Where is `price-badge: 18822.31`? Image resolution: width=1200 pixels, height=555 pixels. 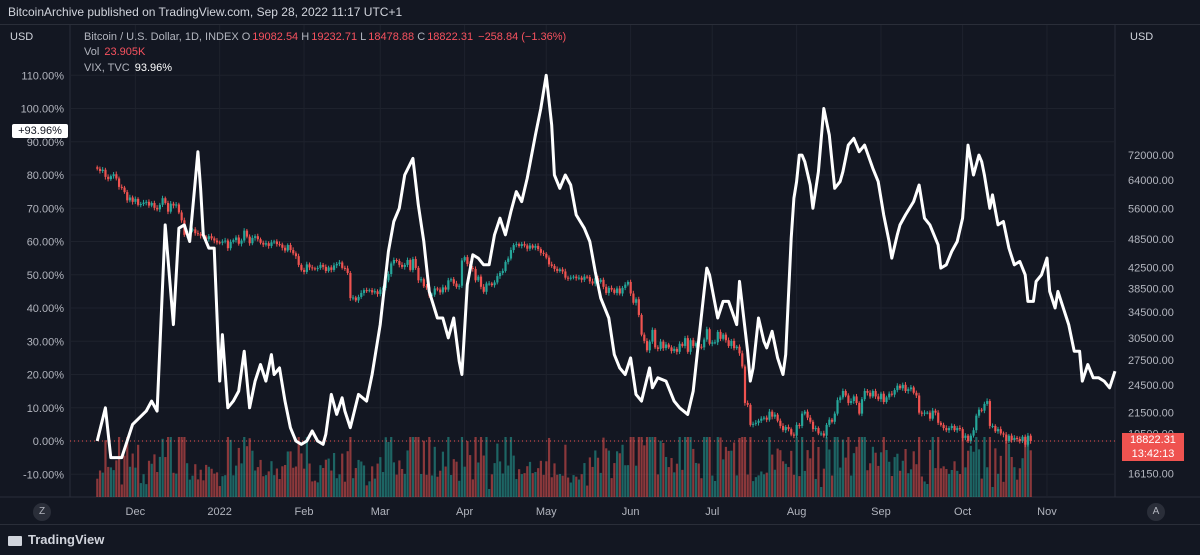
price-badge: 18822.31 is located at coordinates (1153, 440).